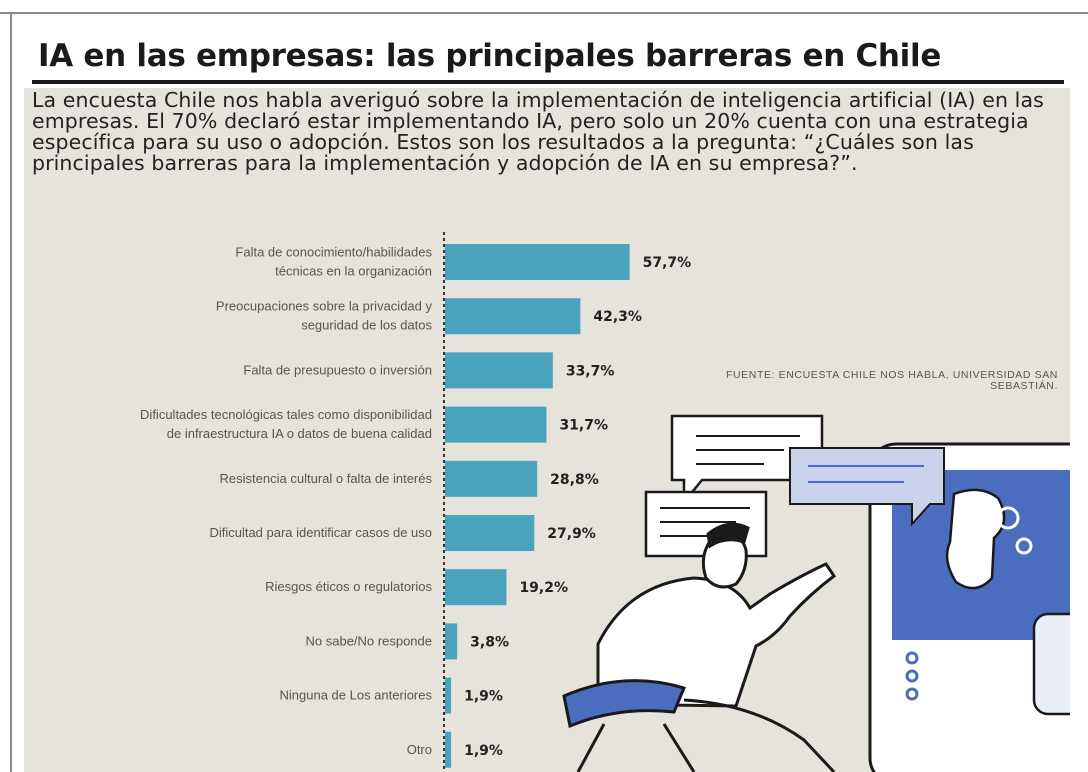 The height and width of the screenshot is (772, 1088). Describe the element at coordinates (320, 532) in the screenshot. I see `category-label-5-line-0: Dificultad para identificar casos de uso` at that location.